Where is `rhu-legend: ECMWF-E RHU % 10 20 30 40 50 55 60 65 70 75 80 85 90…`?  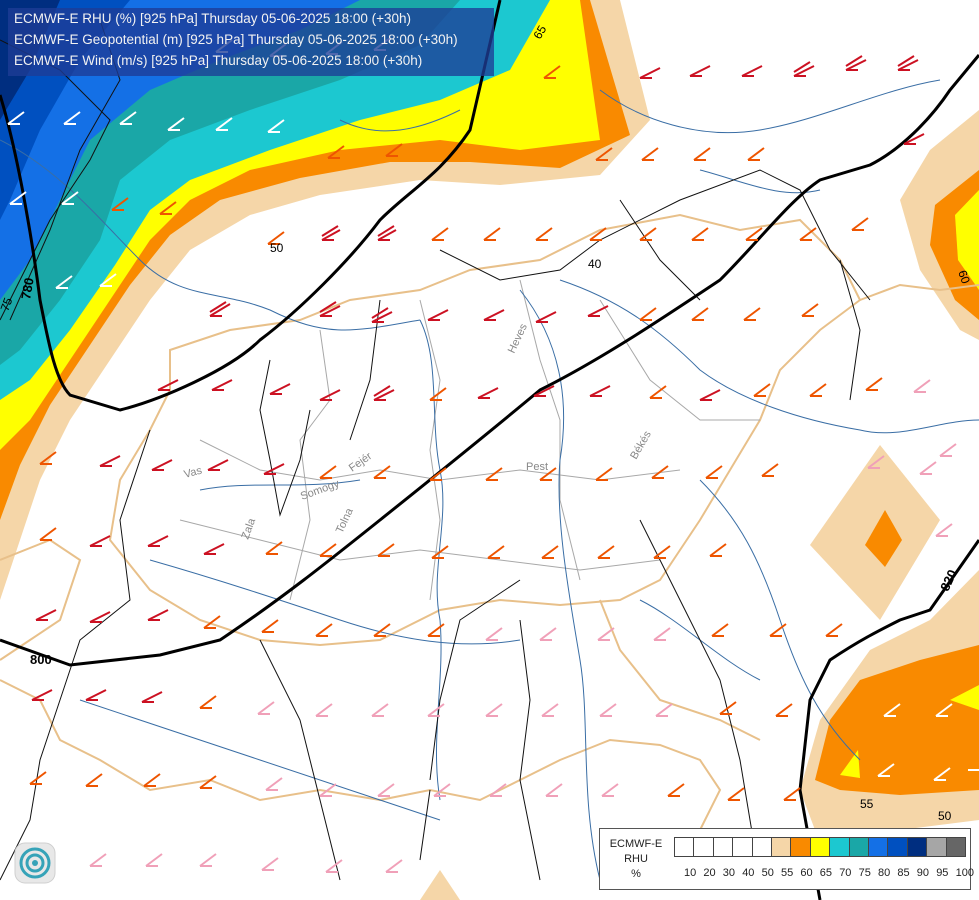 rhu-legend: ECMWF-E RHU % 10 20 30 40 50 55 60 65 70 75 80 85 90… is located at coordinates (786, 859).